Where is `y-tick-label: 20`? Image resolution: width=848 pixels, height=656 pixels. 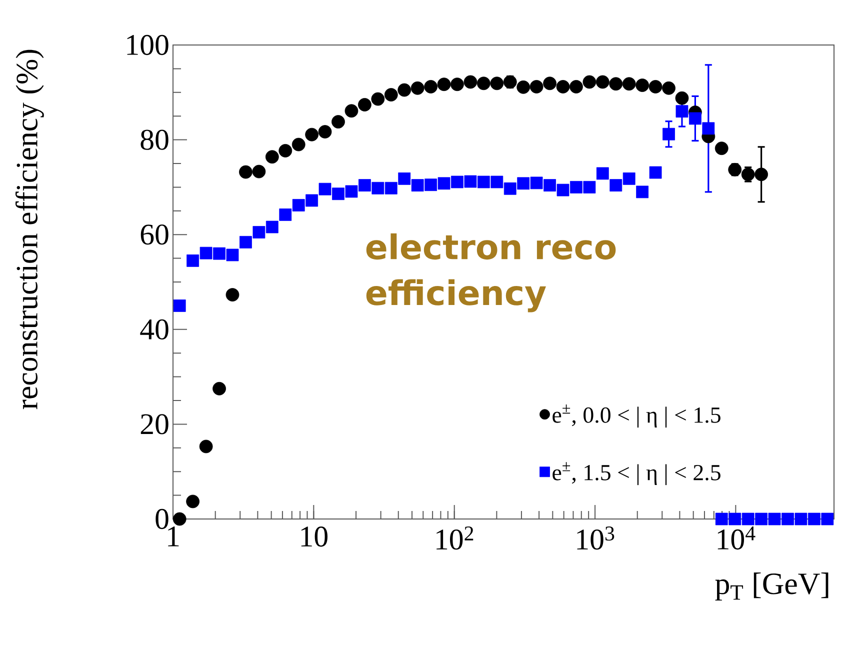 y-tick-label: 20 is located at coordinates (154, 424).